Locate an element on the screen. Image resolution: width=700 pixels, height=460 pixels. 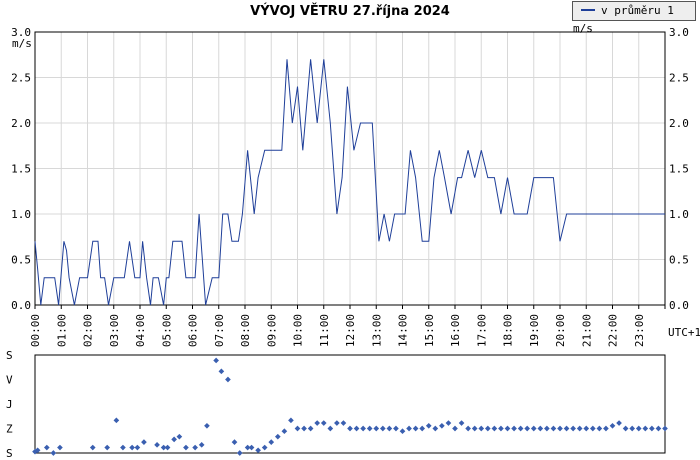
x-tick-label: 06:00 is located at coordinates (193, 330).